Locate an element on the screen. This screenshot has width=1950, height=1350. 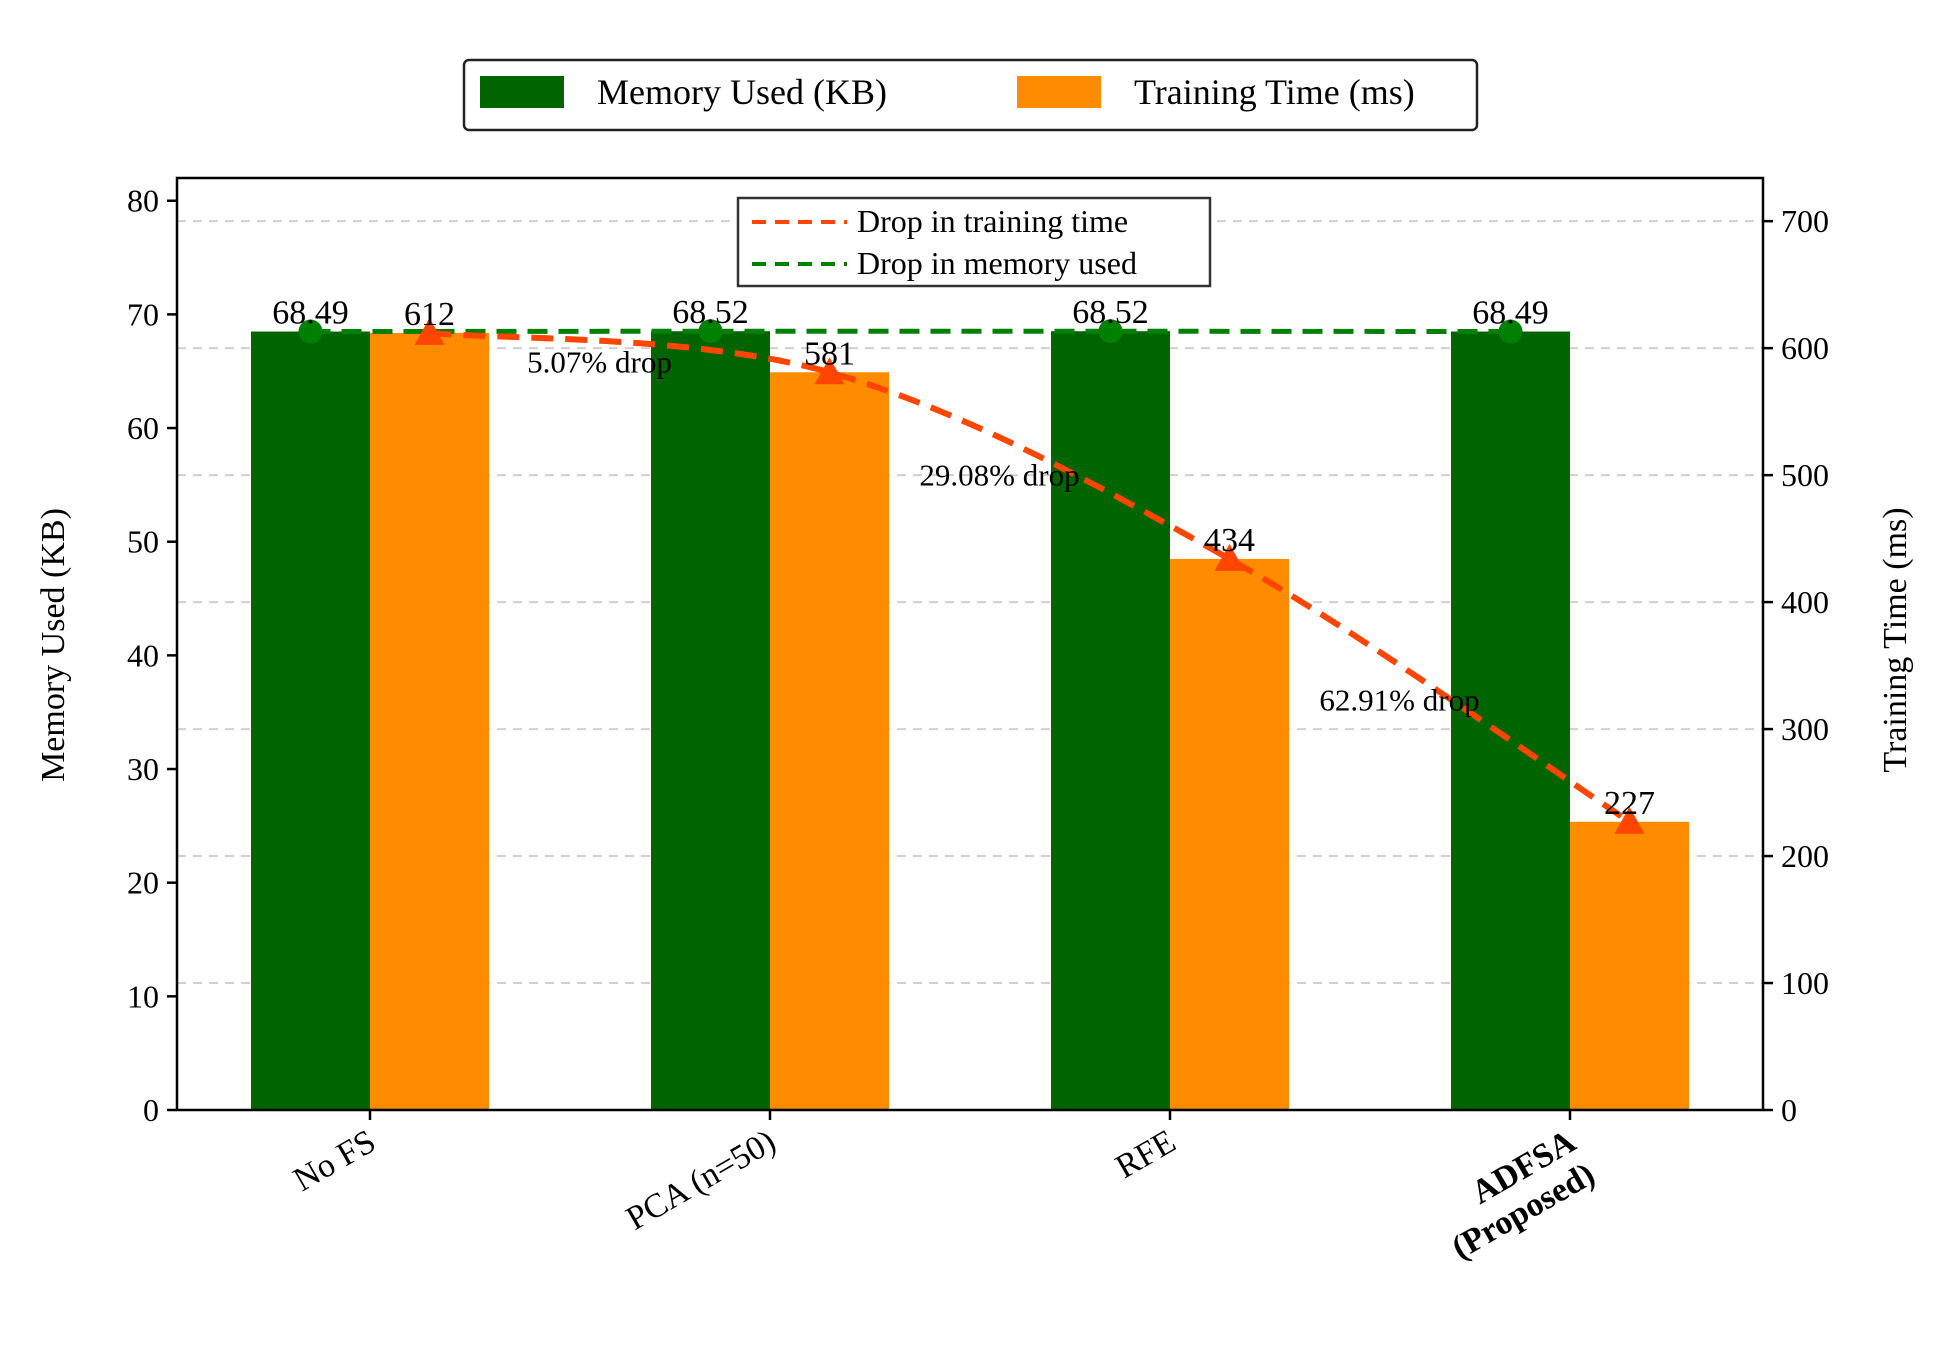
data-label-training-1: 581 is located at coordinates (829, 353).